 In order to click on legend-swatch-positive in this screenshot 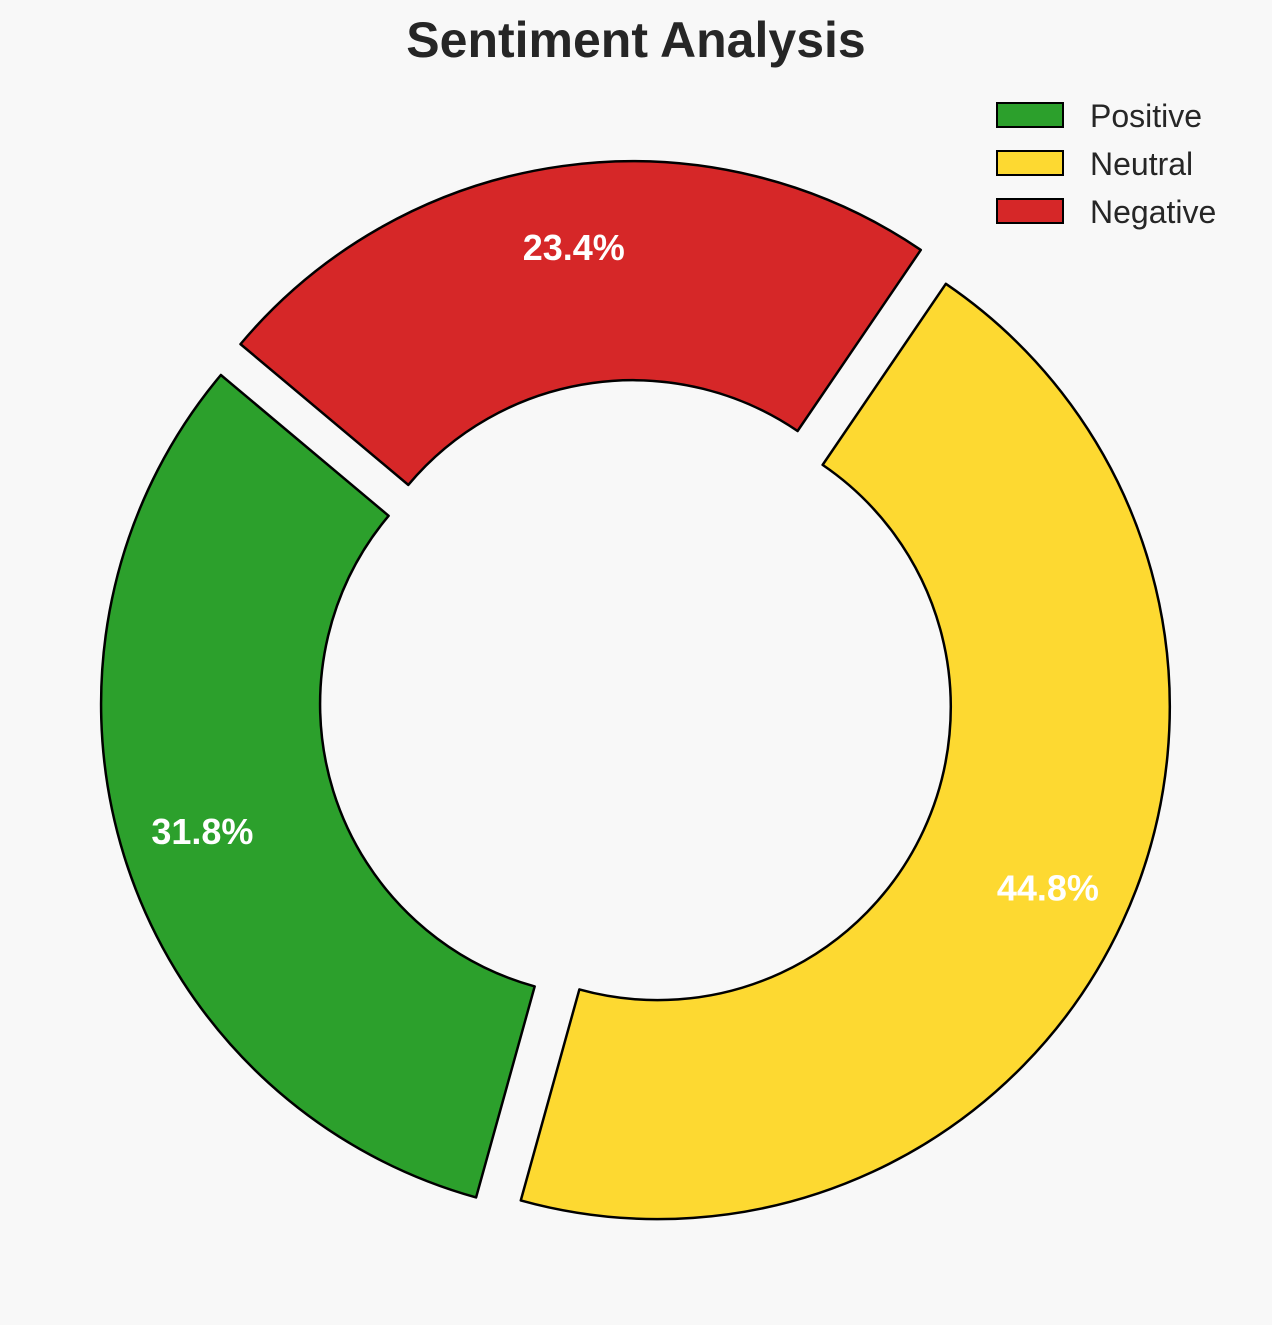, I will do `click(1030, 115)`.